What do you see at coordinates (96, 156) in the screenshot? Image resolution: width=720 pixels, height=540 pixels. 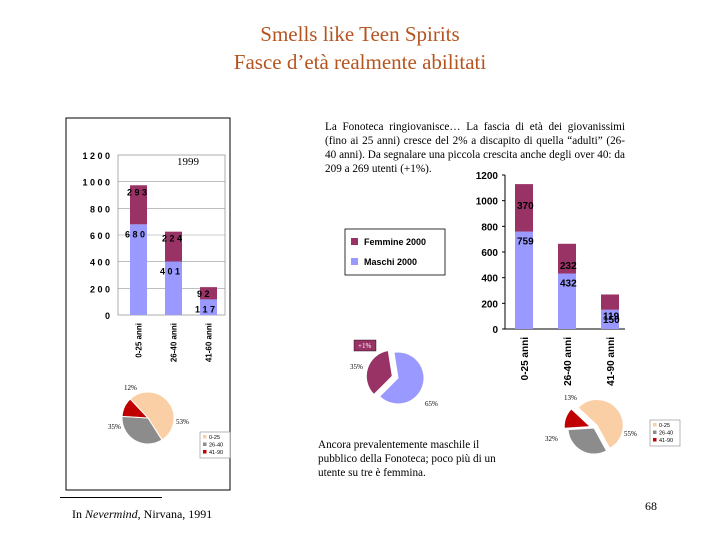 I see `y-tick-label: 1 2 0 0` at bounding box center [96, 156].